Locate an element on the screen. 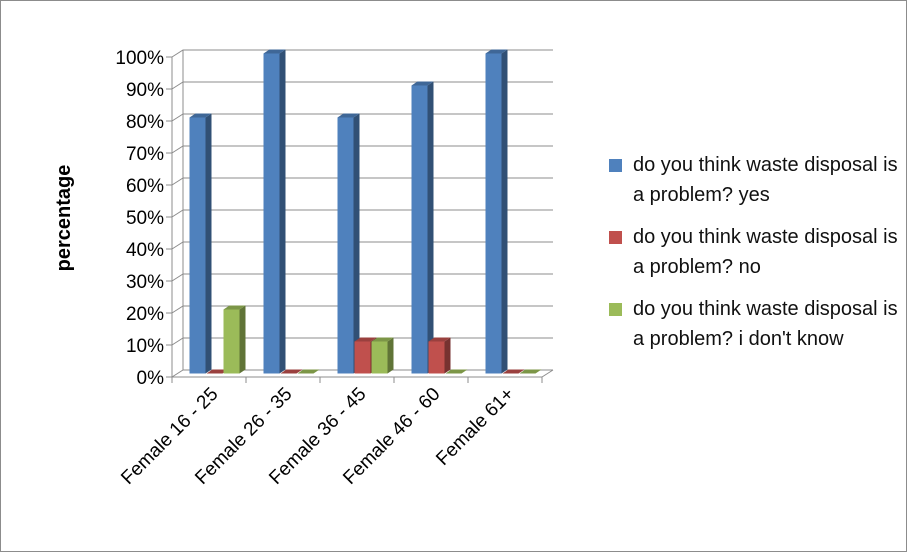 Image resolution: width=907 pixels, height=552 pixels. y-tick-label: 50% is located at coordinates (145, 218).